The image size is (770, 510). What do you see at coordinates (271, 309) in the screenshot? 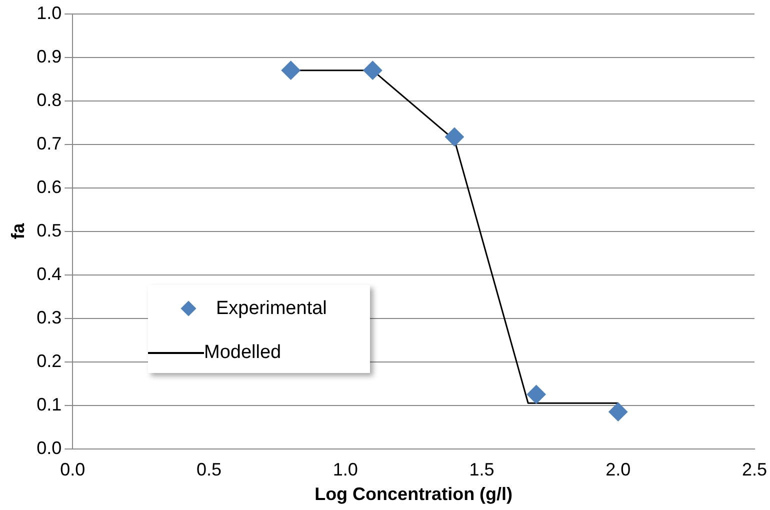
I see `legend-label: Experimental` at bounding box center [271, 309].